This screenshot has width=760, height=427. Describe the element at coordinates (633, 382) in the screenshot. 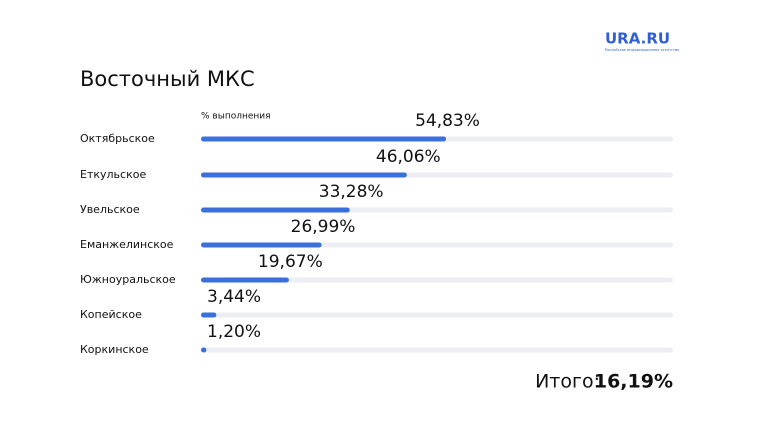

I see `total-value: 16,19%` at that location.